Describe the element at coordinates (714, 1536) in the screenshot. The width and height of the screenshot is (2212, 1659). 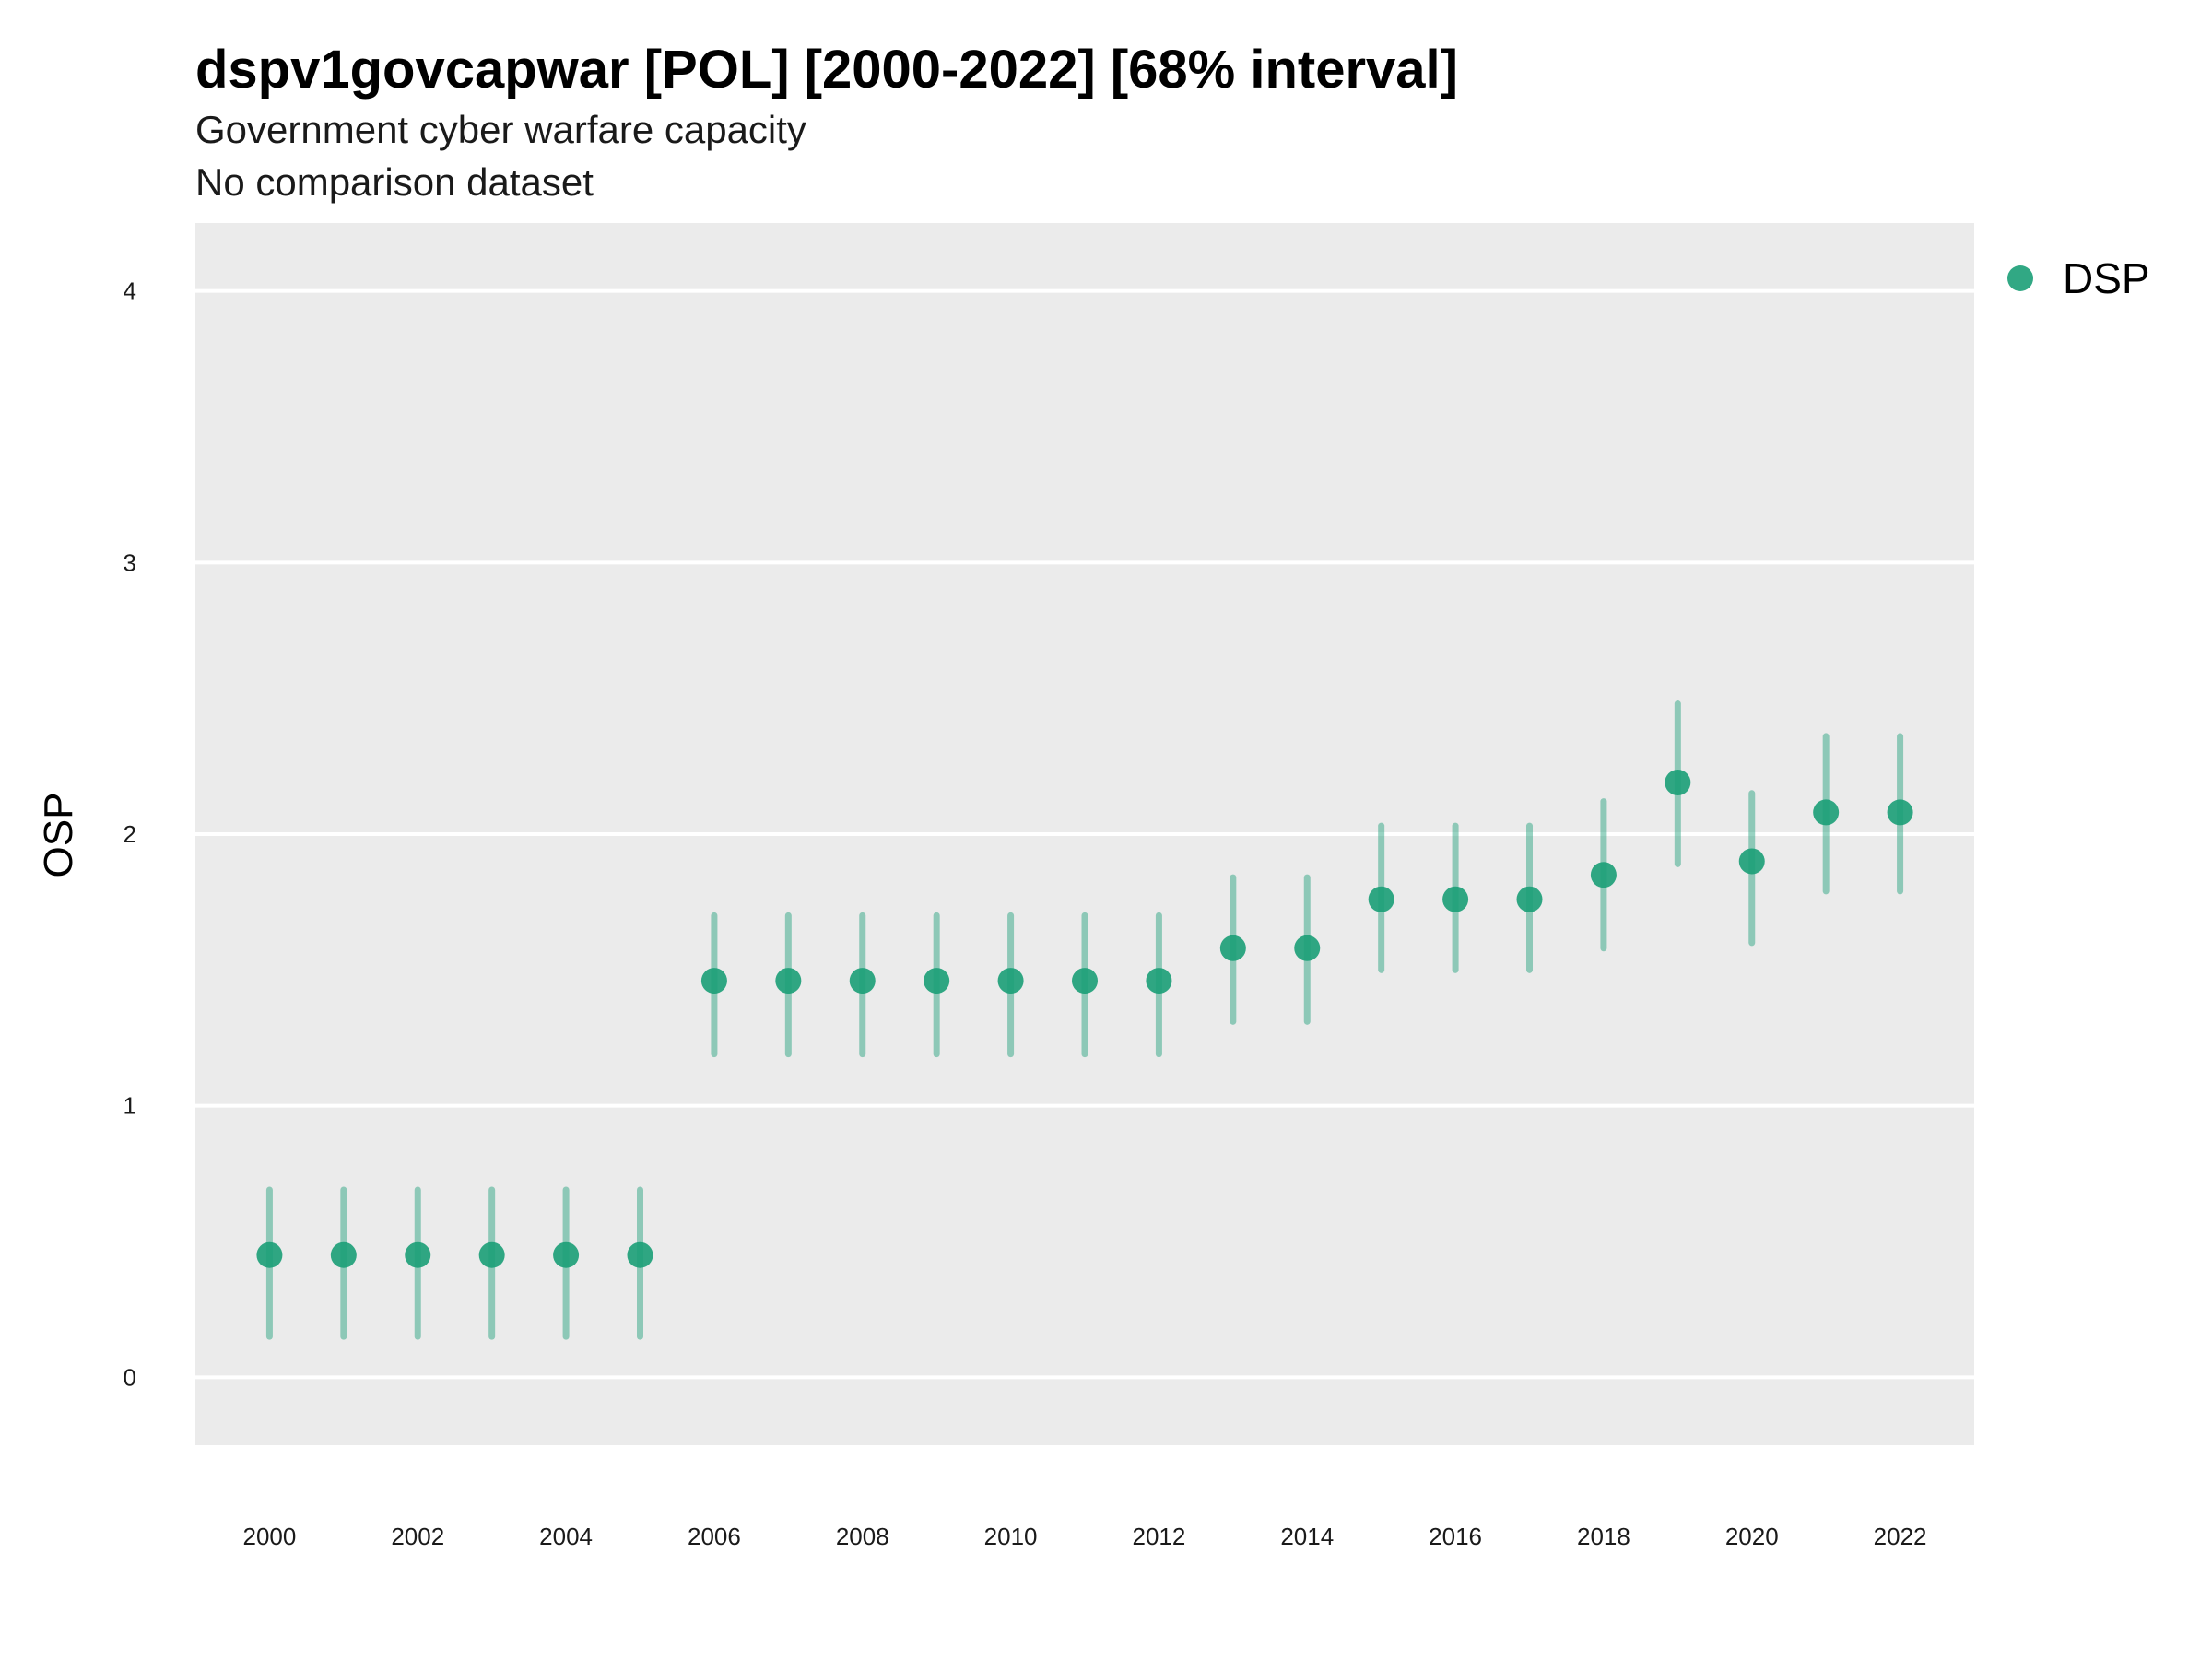
I see `x-tick-label: 2006` at that location.